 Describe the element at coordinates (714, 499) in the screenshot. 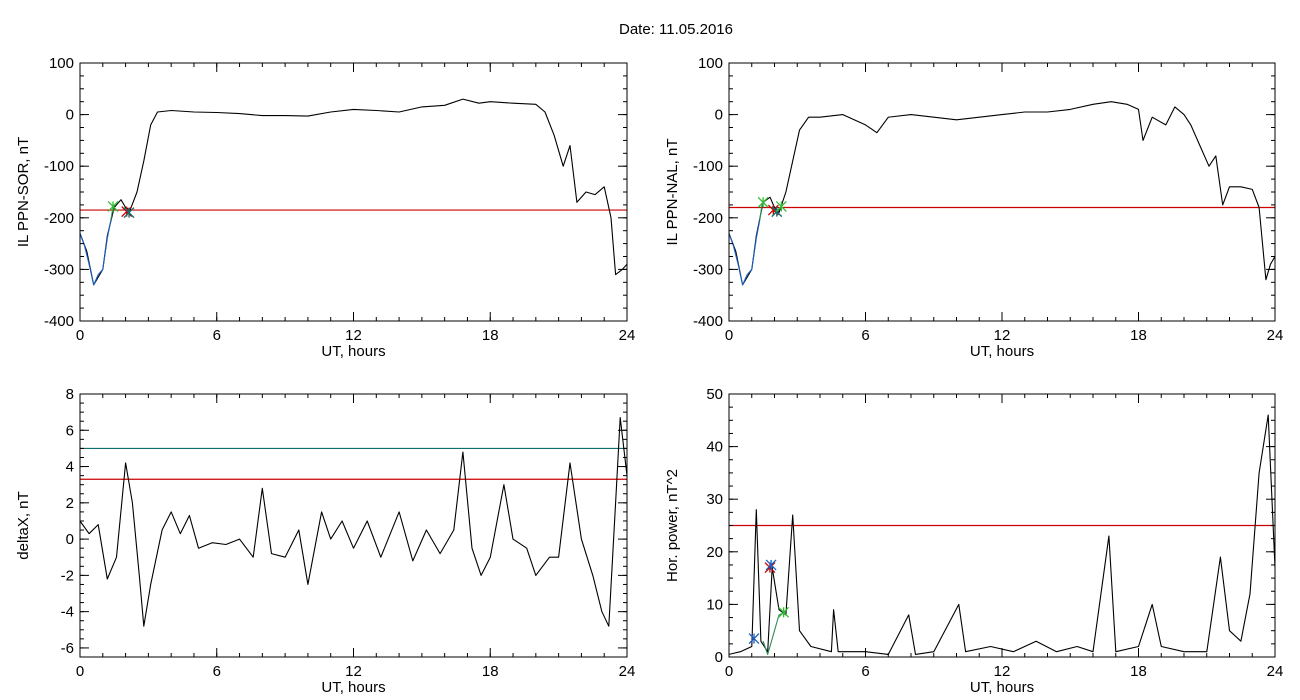

I see `y-tick-label: 30` at that location.